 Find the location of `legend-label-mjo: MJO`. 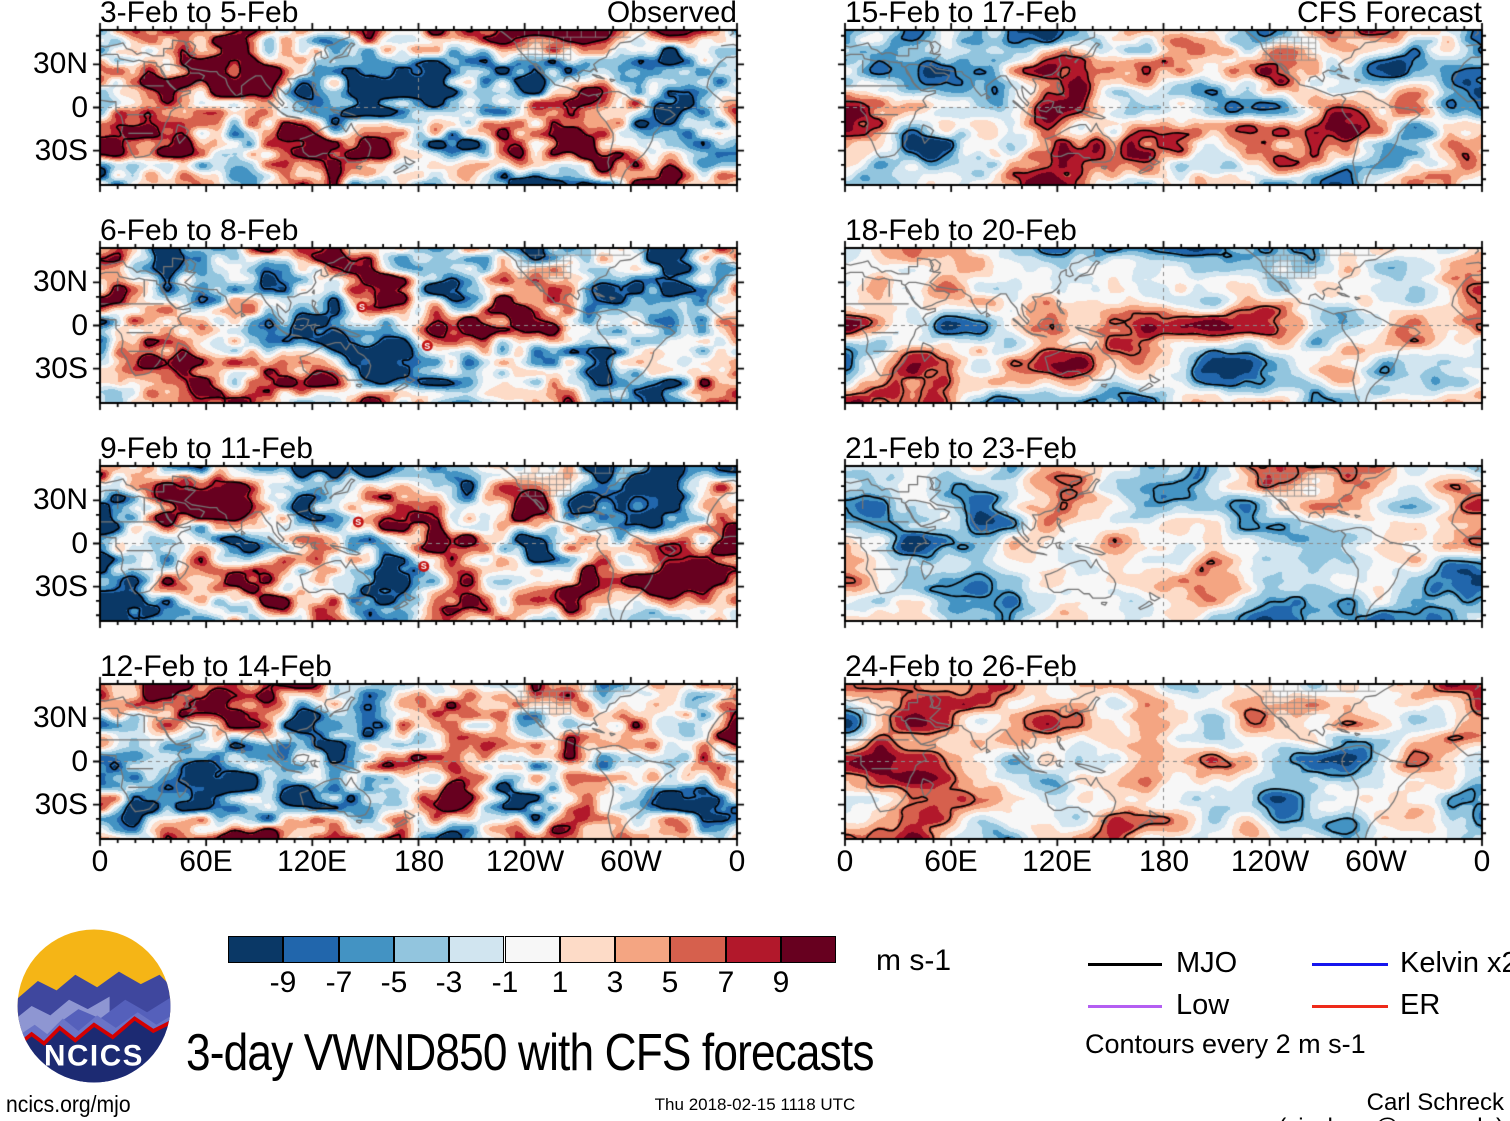

legend-label-mjo: MJO is located at coordinates (1207, 963).